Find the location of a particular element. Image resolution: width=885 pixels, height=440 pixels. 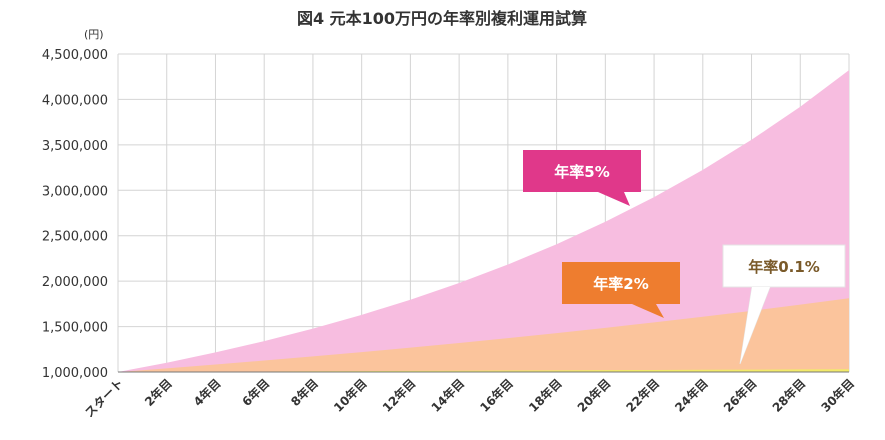

x-tick-label: 2年目 is located at coordinates (157, 392).